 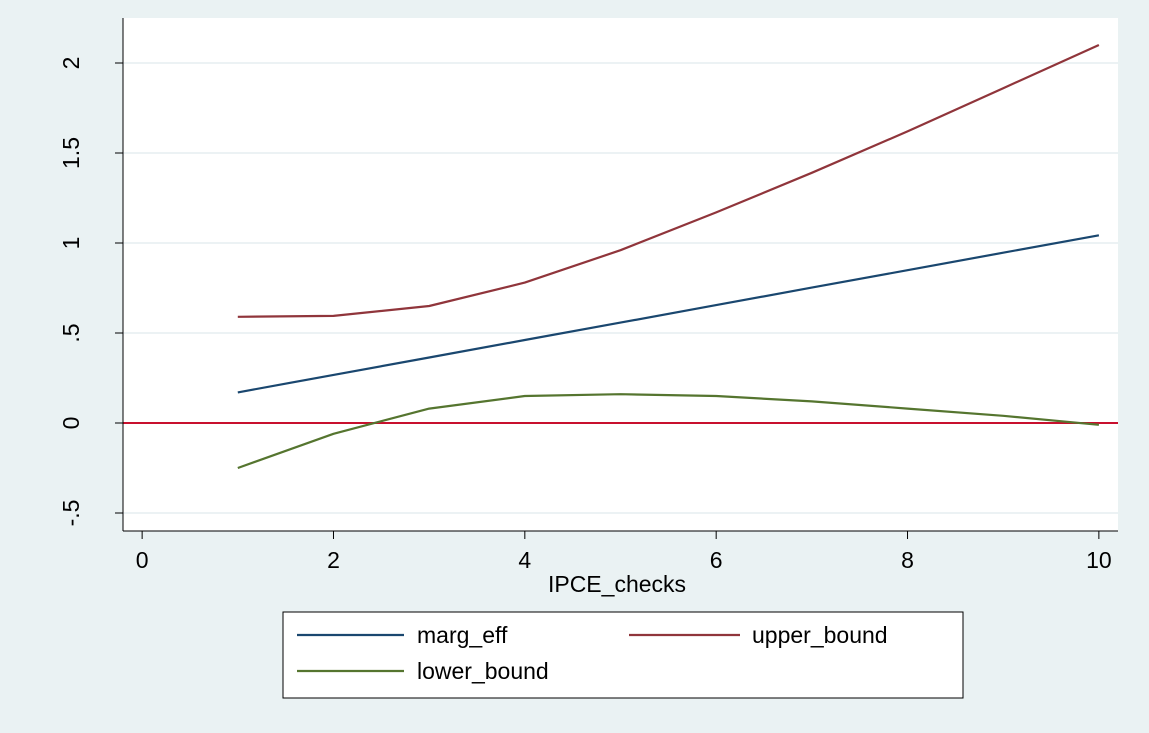 I want to click on x-tick-label: 2, so click(x=333, y=560).